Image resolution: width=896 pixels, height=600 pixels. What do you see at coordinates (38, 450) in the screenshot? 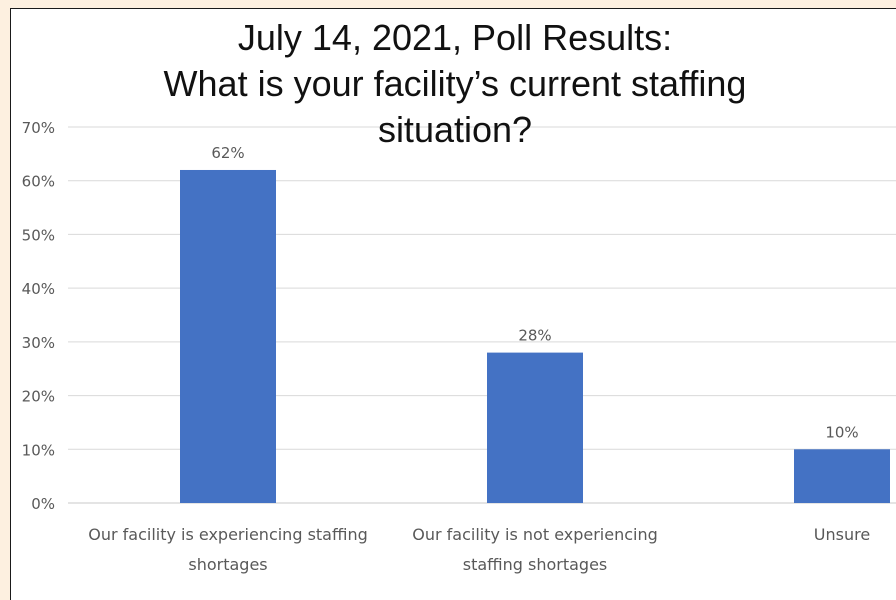
I see `y-tick-label: 10%` at bounding box center [38, 450].